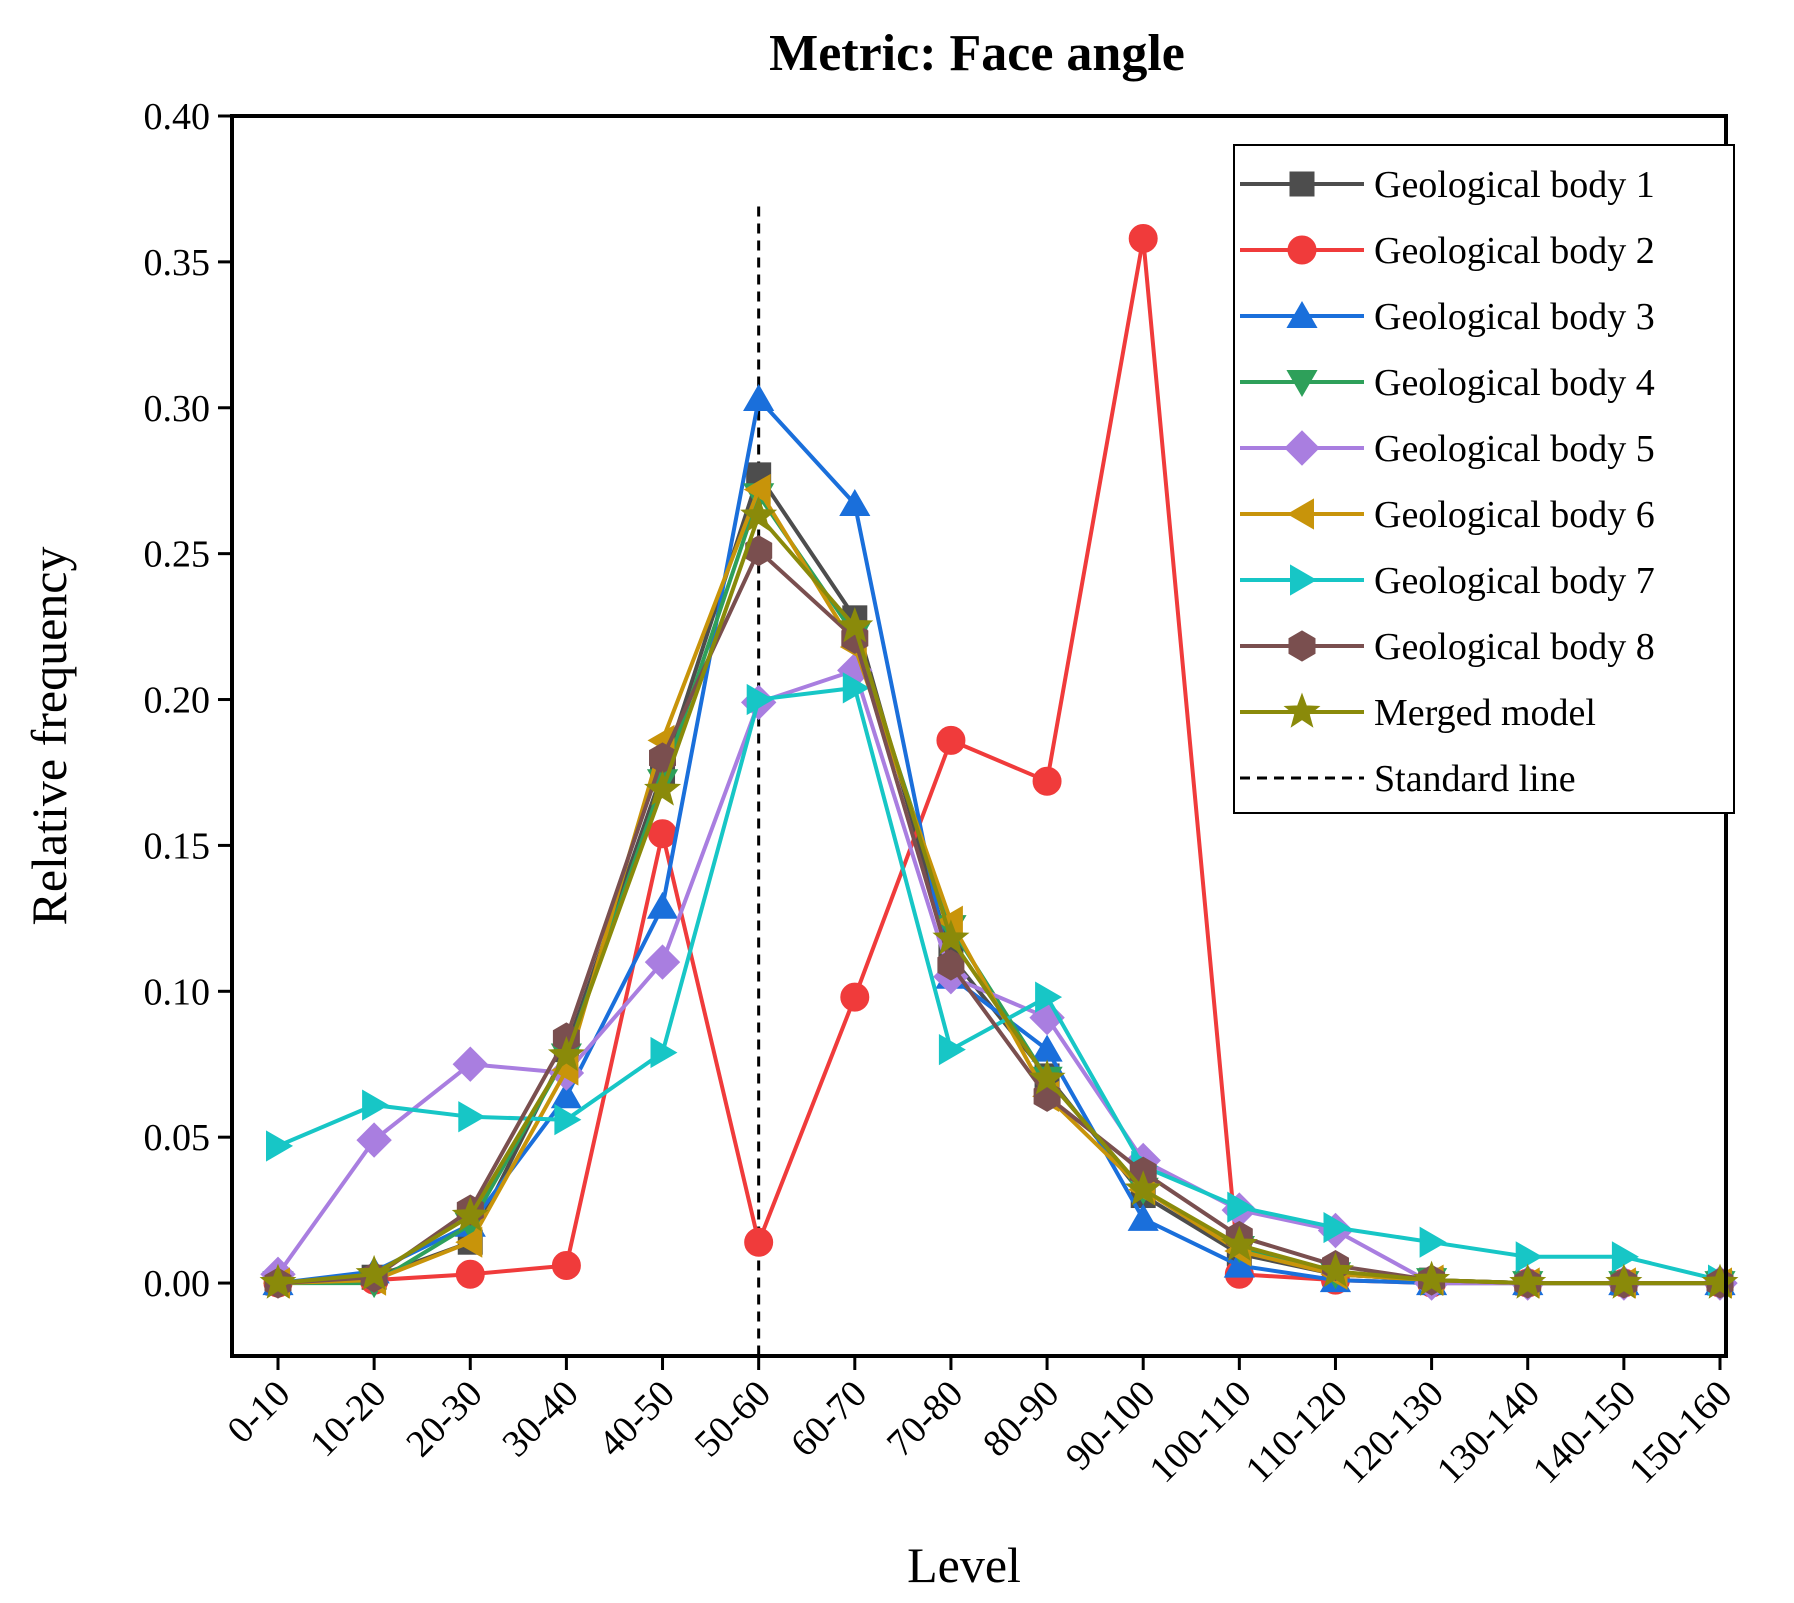 The height and width of the screenshot is (1603, 1794). I want to click on y-tick-label: 0.00, so click(177, 1284).